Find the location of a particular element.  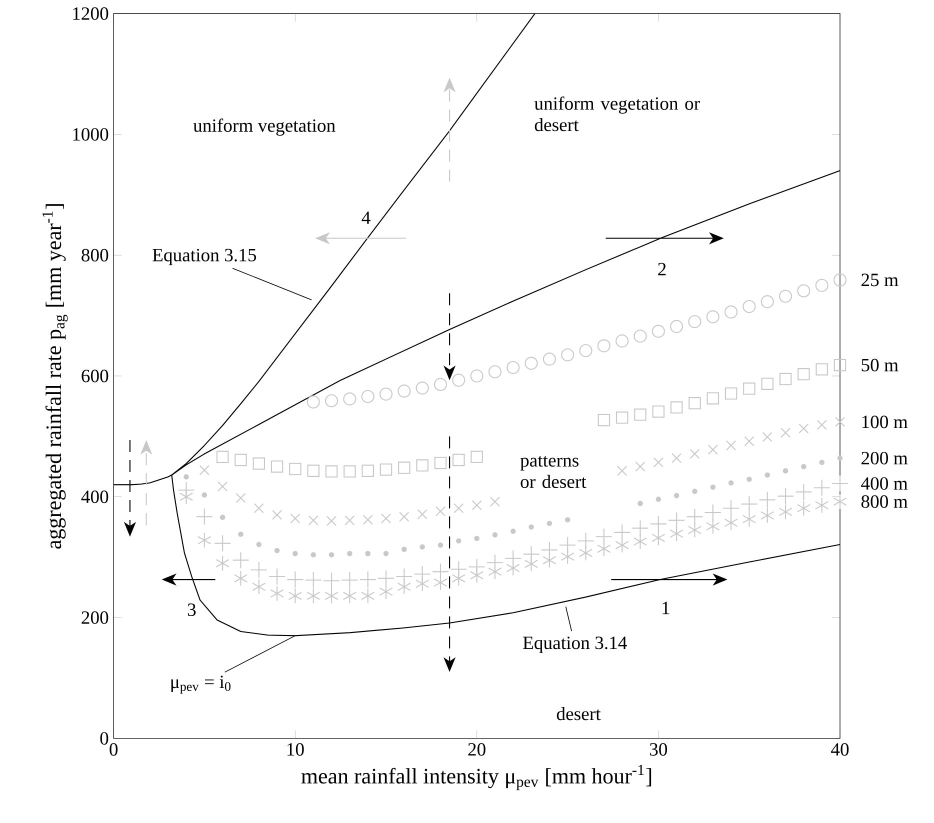

y-tick-label: 800 is located at coordinates (95, 255).